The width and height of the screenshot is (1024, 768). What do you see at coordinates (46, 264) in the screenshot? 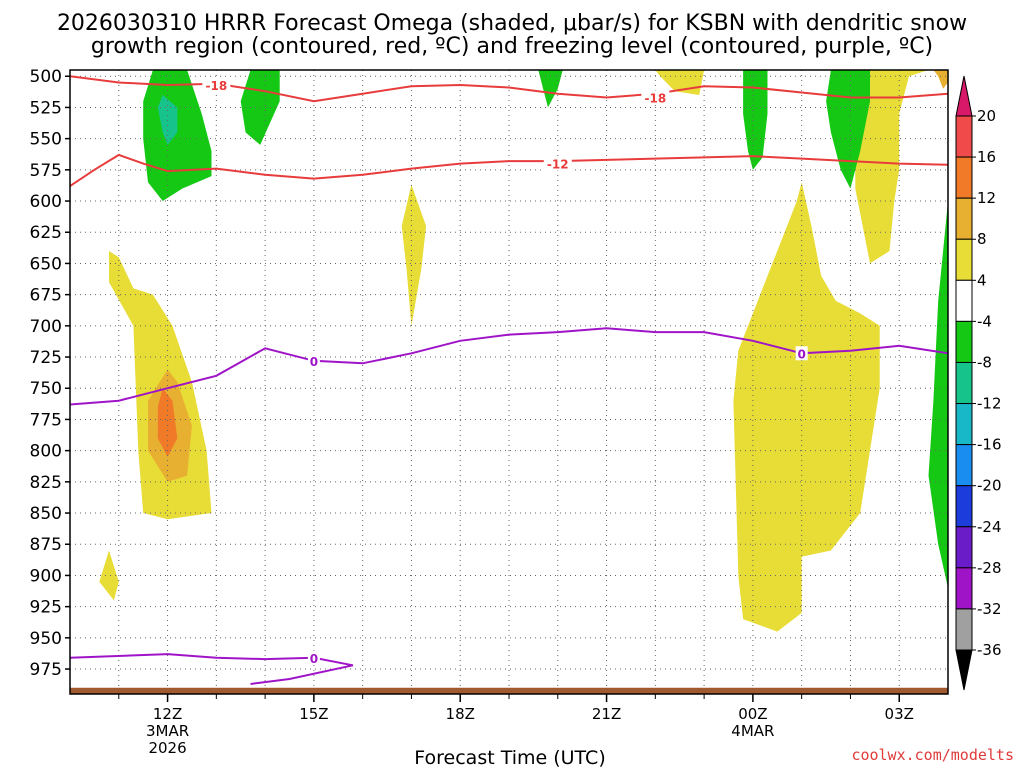
I see `y-tick-label: 650` at bounding box center [46, 264].